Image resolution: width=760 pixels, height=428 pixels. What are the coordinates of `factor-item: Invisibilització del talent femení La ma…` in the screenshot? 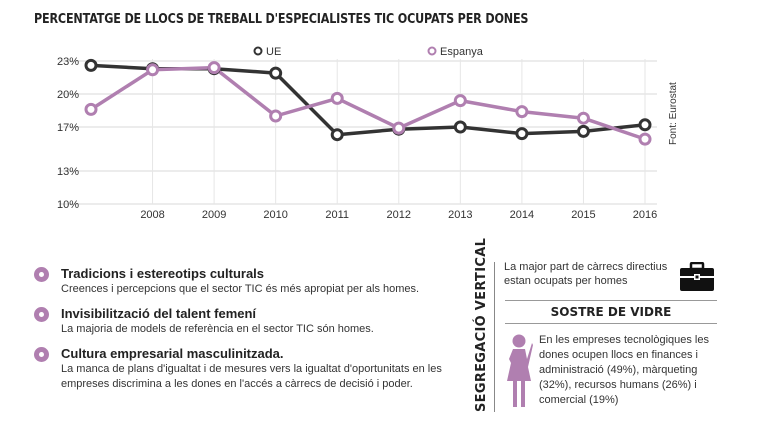 It's located at (244, 321).